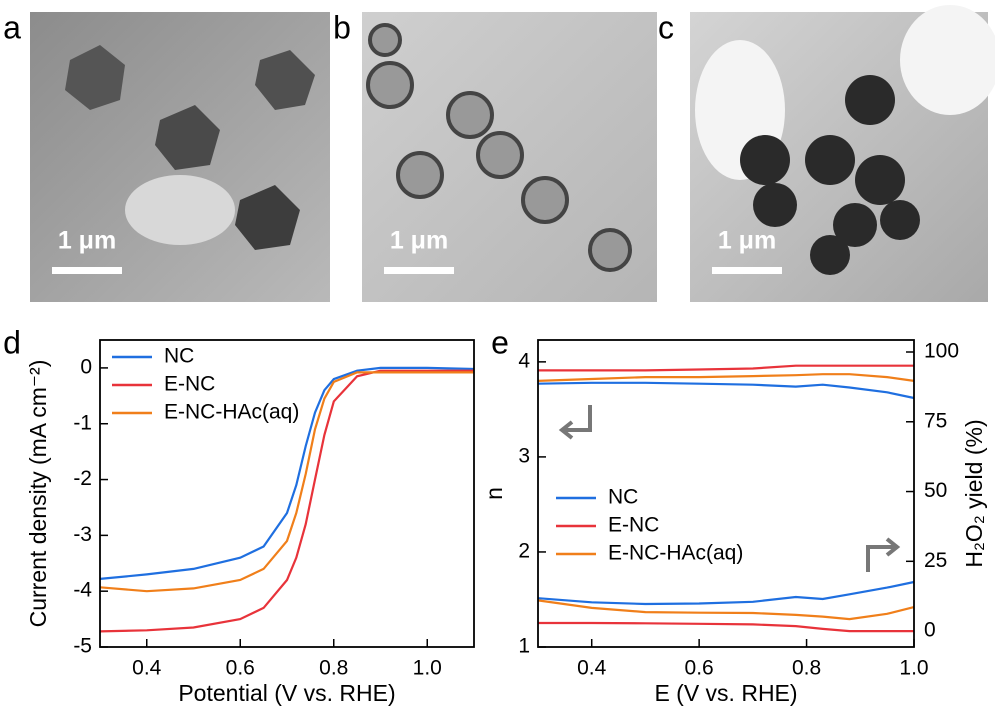 This screenshot has height=715, width=995. Describe the element at coordinates (930, 630) in the screenshot. I see `y2-tick-label: 0` at that location.